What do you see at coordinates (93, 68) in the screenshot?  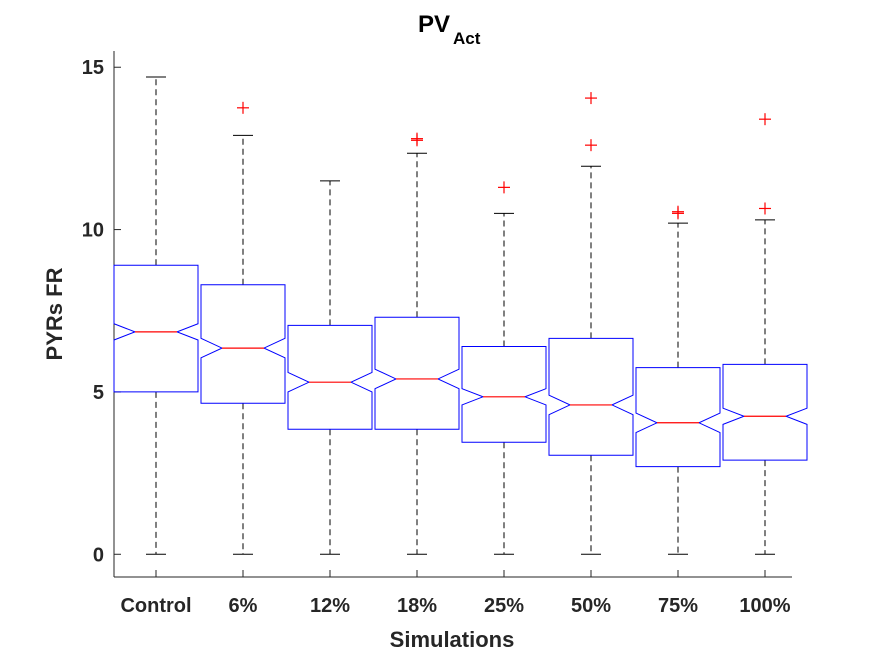 I see `y-tick-label: 15` at bounding box center [93, 68].